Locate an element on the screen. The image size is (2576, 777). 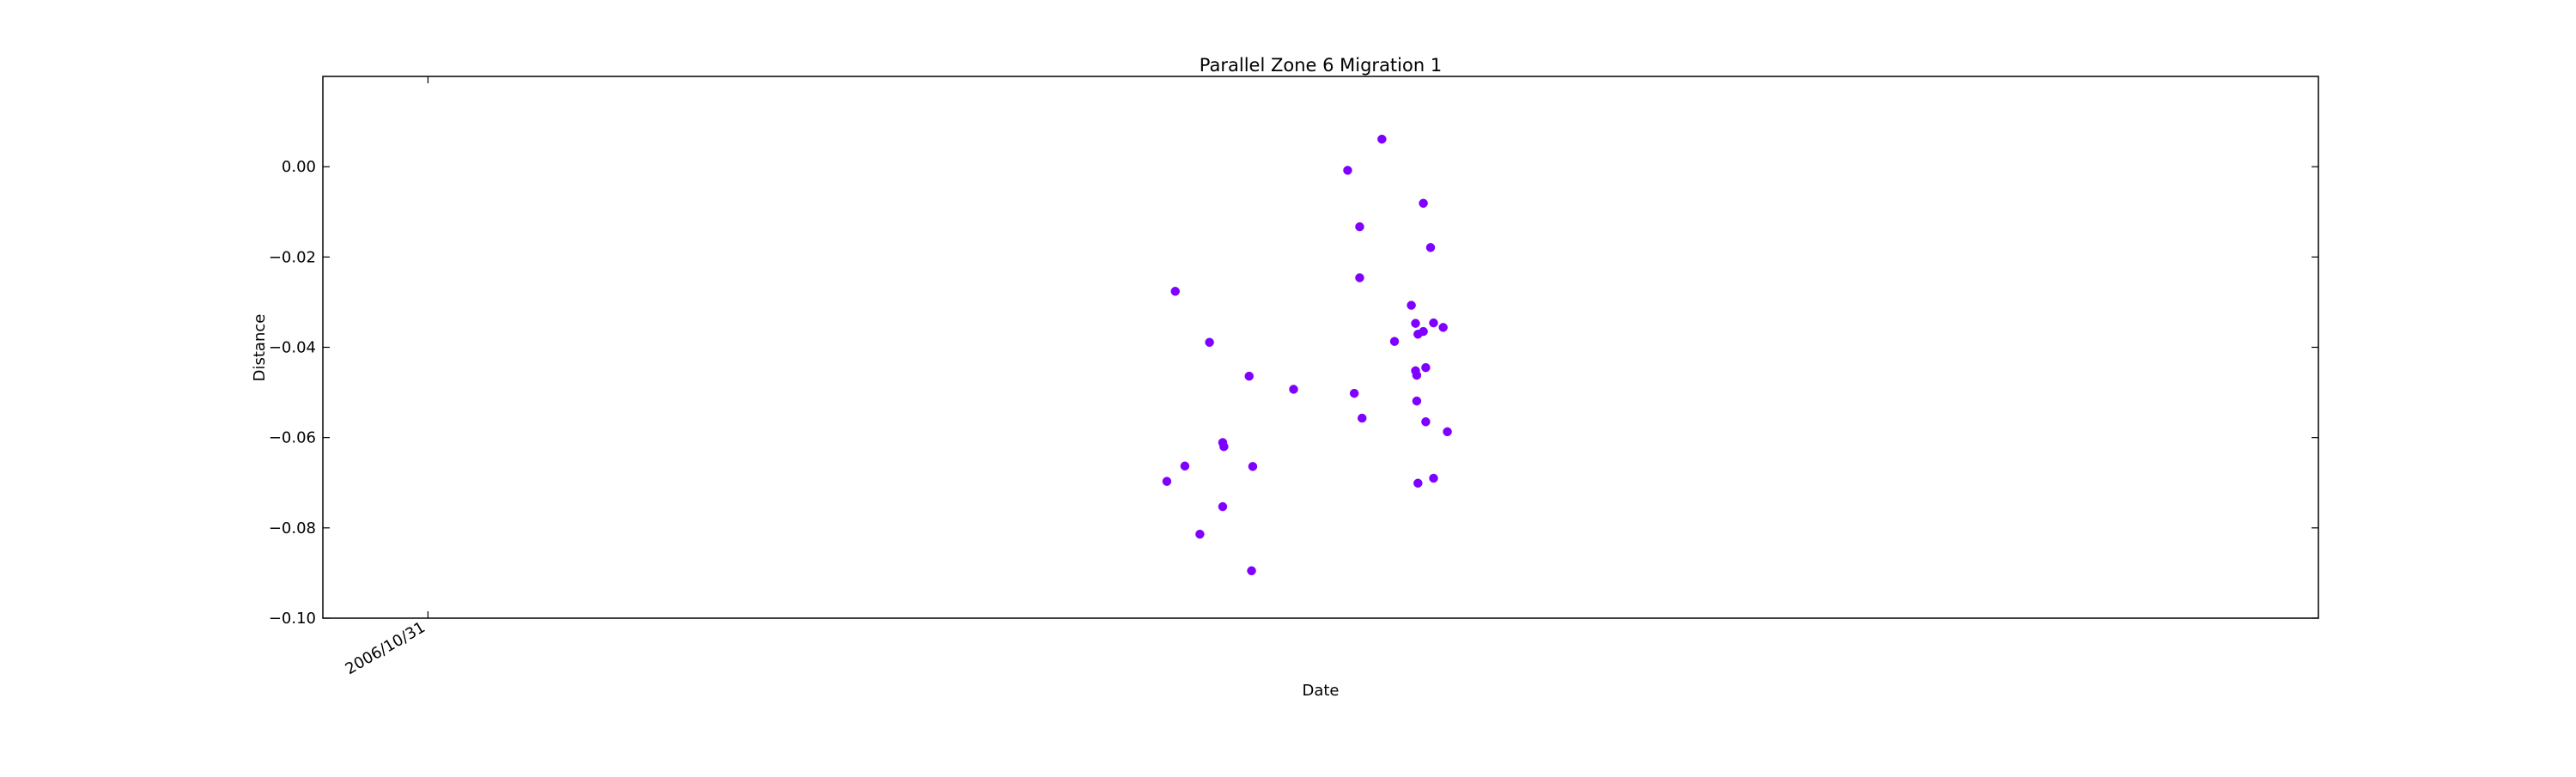
y-axis-label: Distance is located at coordinates (260, 348).